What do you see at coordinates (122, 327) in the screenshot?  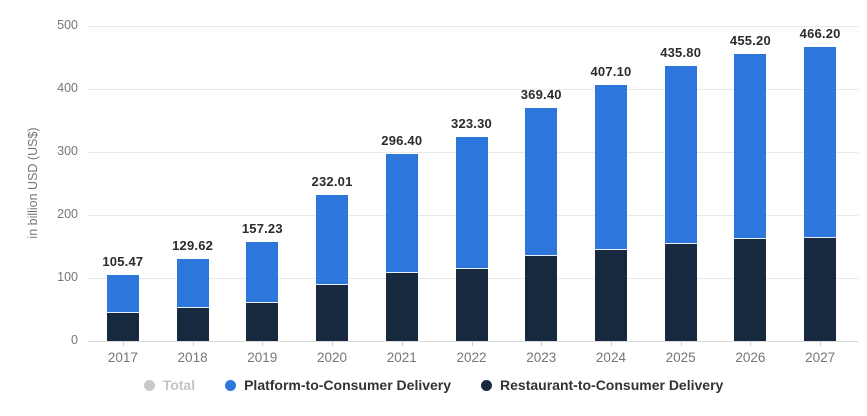 I see `bar-2017-restaurant-to-consumer-delivery` at bounding box center [122, 327].